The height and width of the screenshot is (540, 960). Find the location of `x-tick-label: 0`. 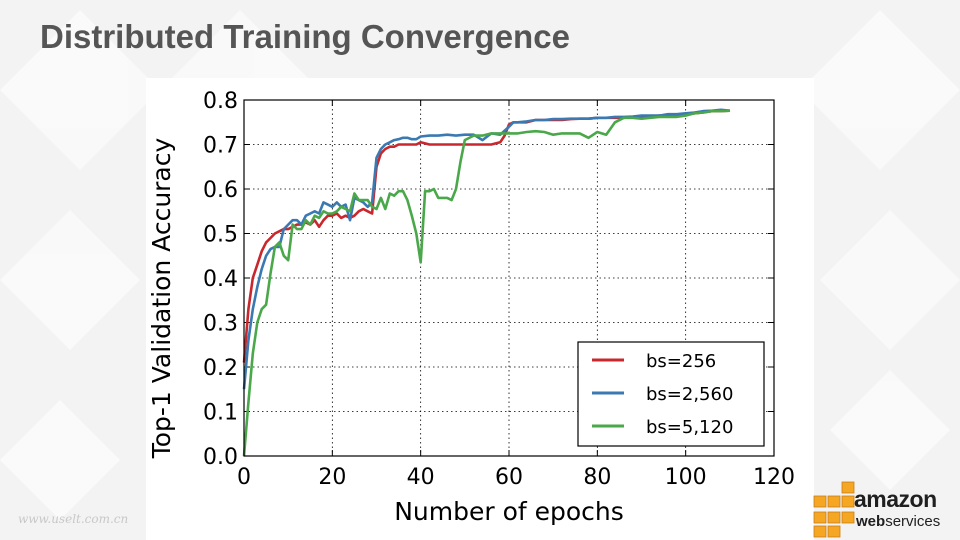

x-tick-label: 0 is located at coordinates (244, 477).